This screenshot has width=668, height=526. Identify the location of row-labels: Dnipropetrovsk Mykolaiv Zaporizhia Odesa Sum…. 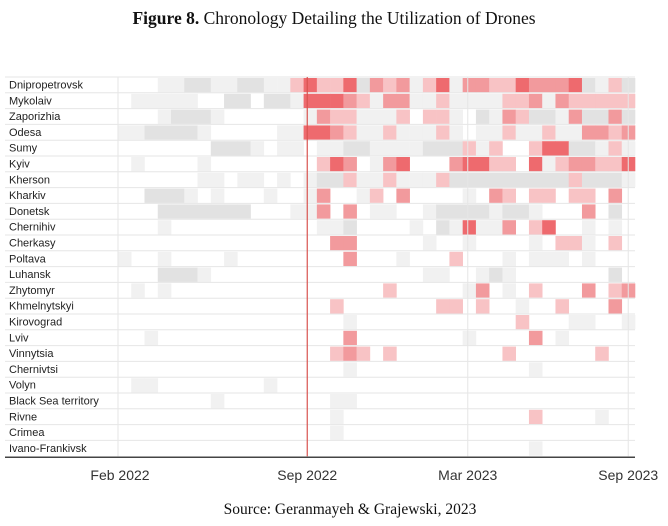
(54, 267).